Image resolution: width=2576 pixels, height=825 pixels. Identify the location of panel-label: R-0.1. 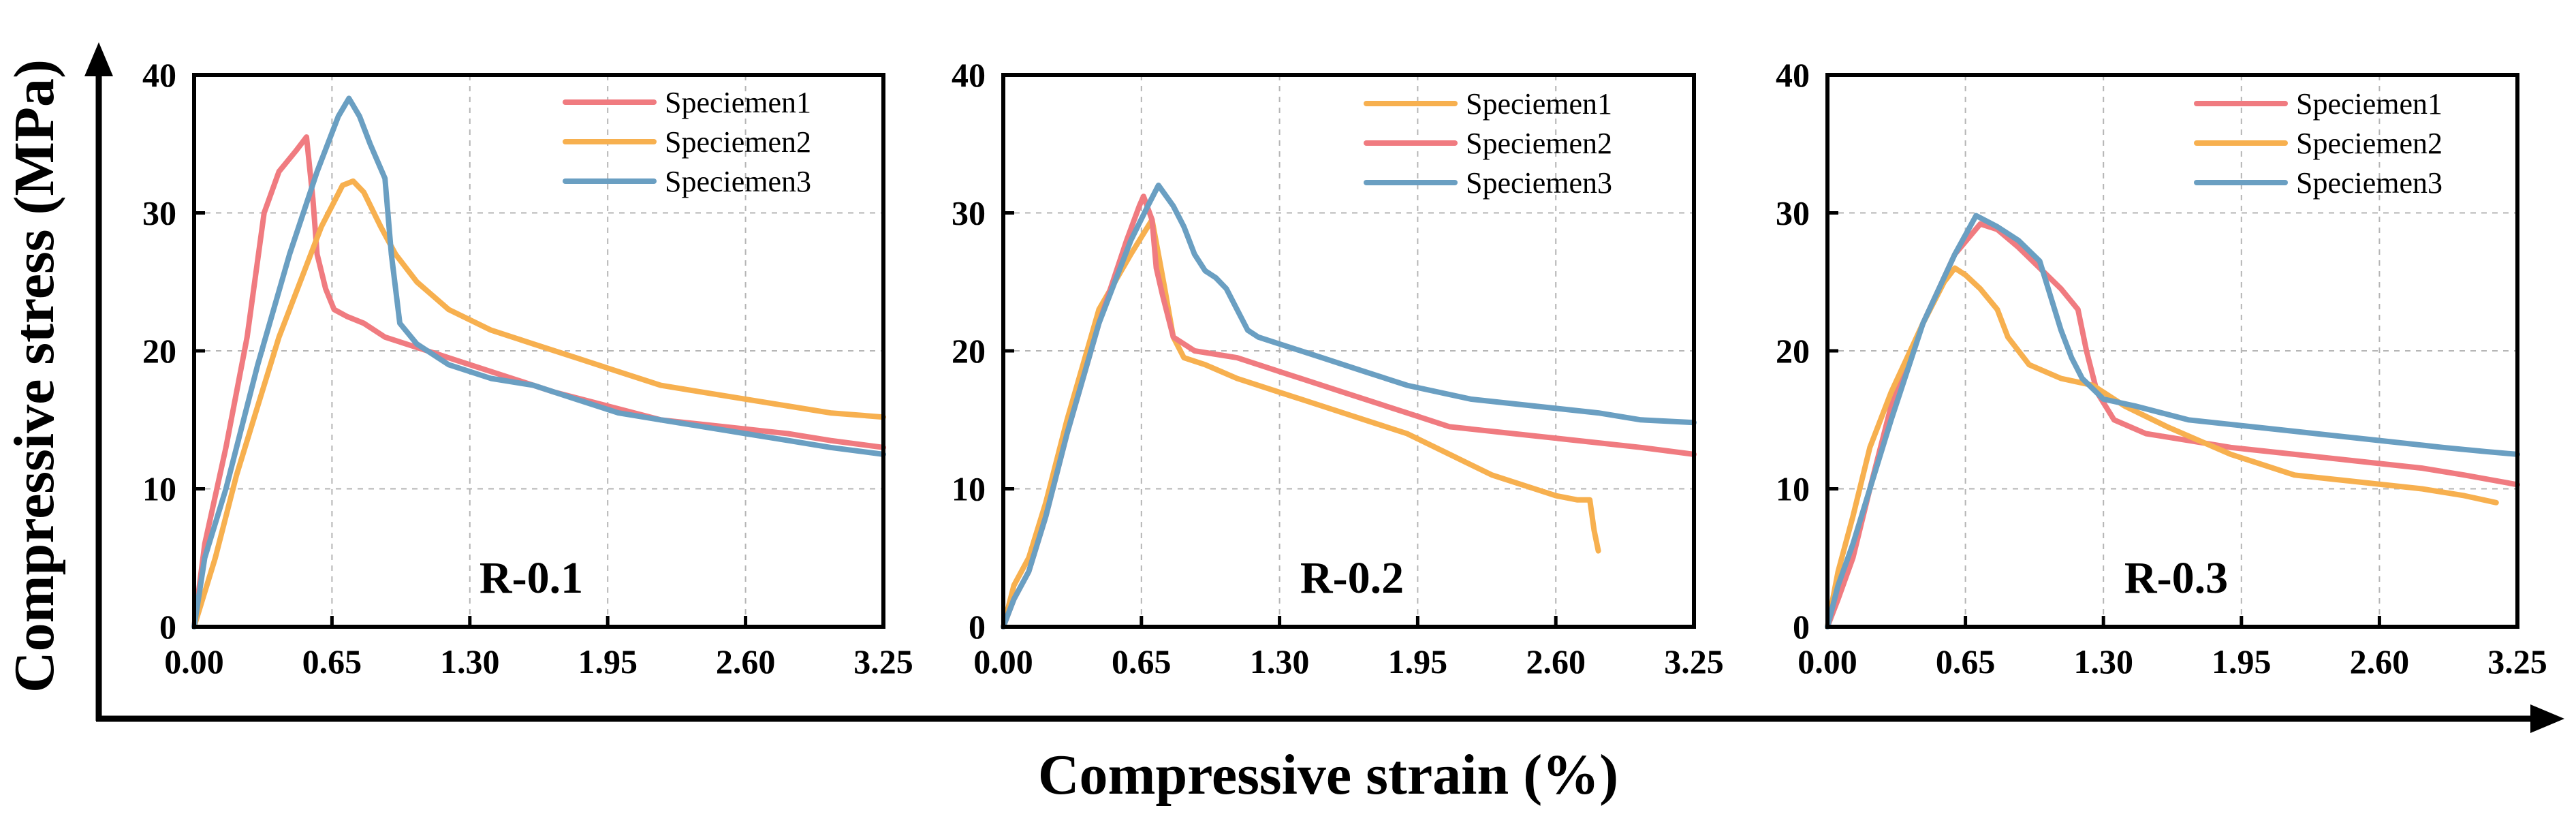
(531, 578).